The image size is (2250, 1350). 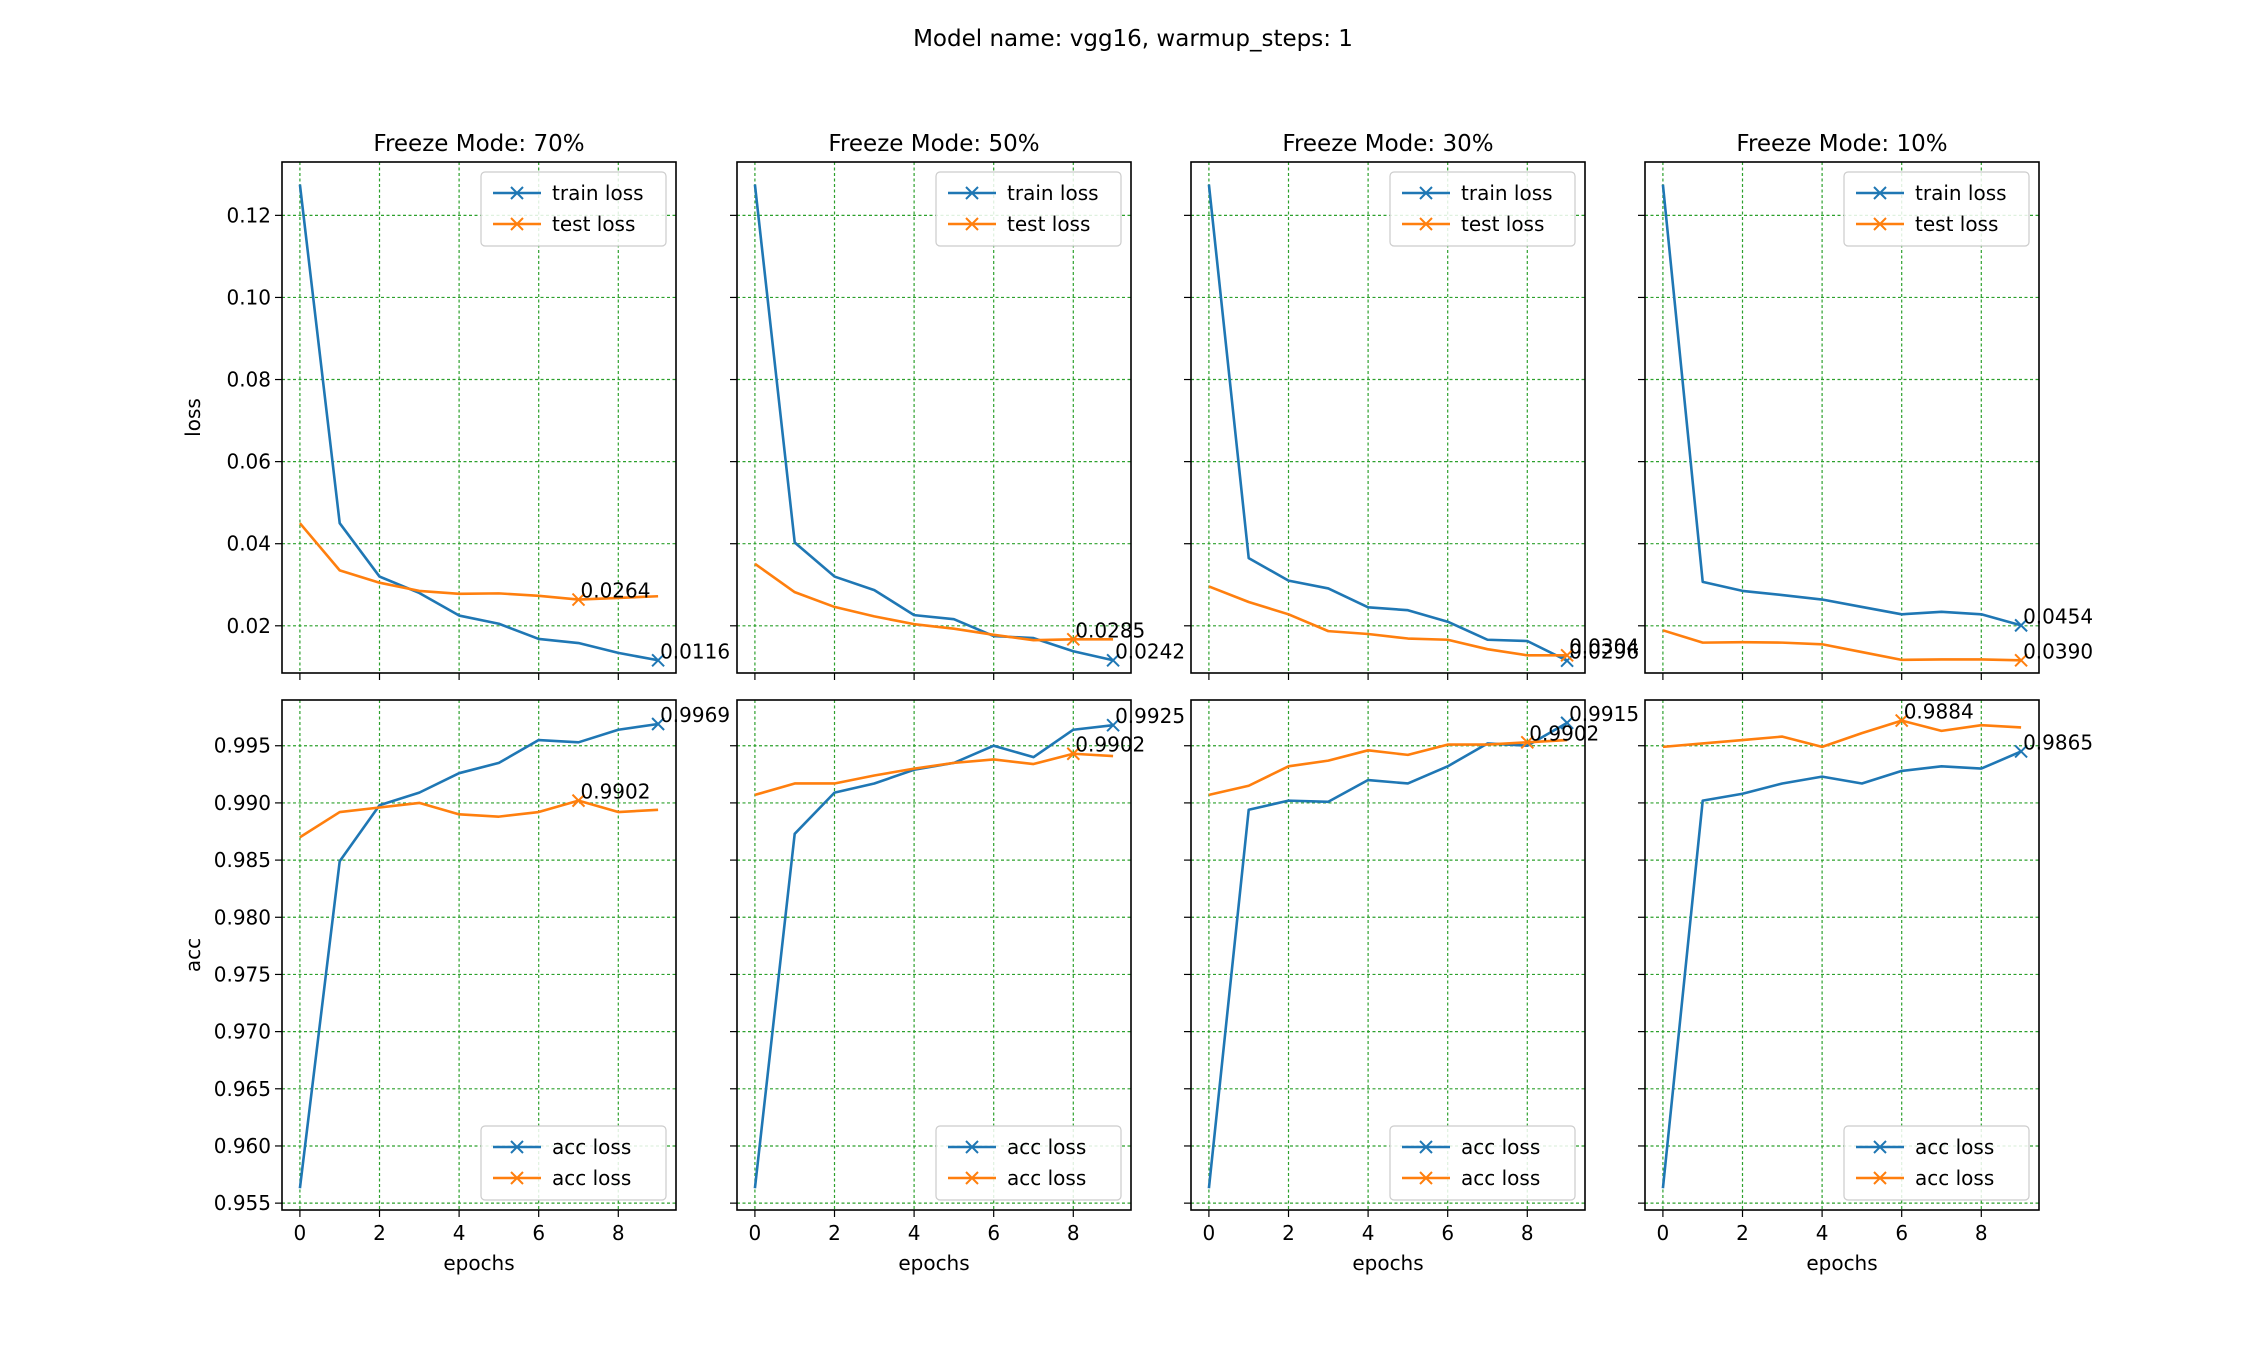 I want to click on legend-label: train loss, so click(x=1961, y=193).